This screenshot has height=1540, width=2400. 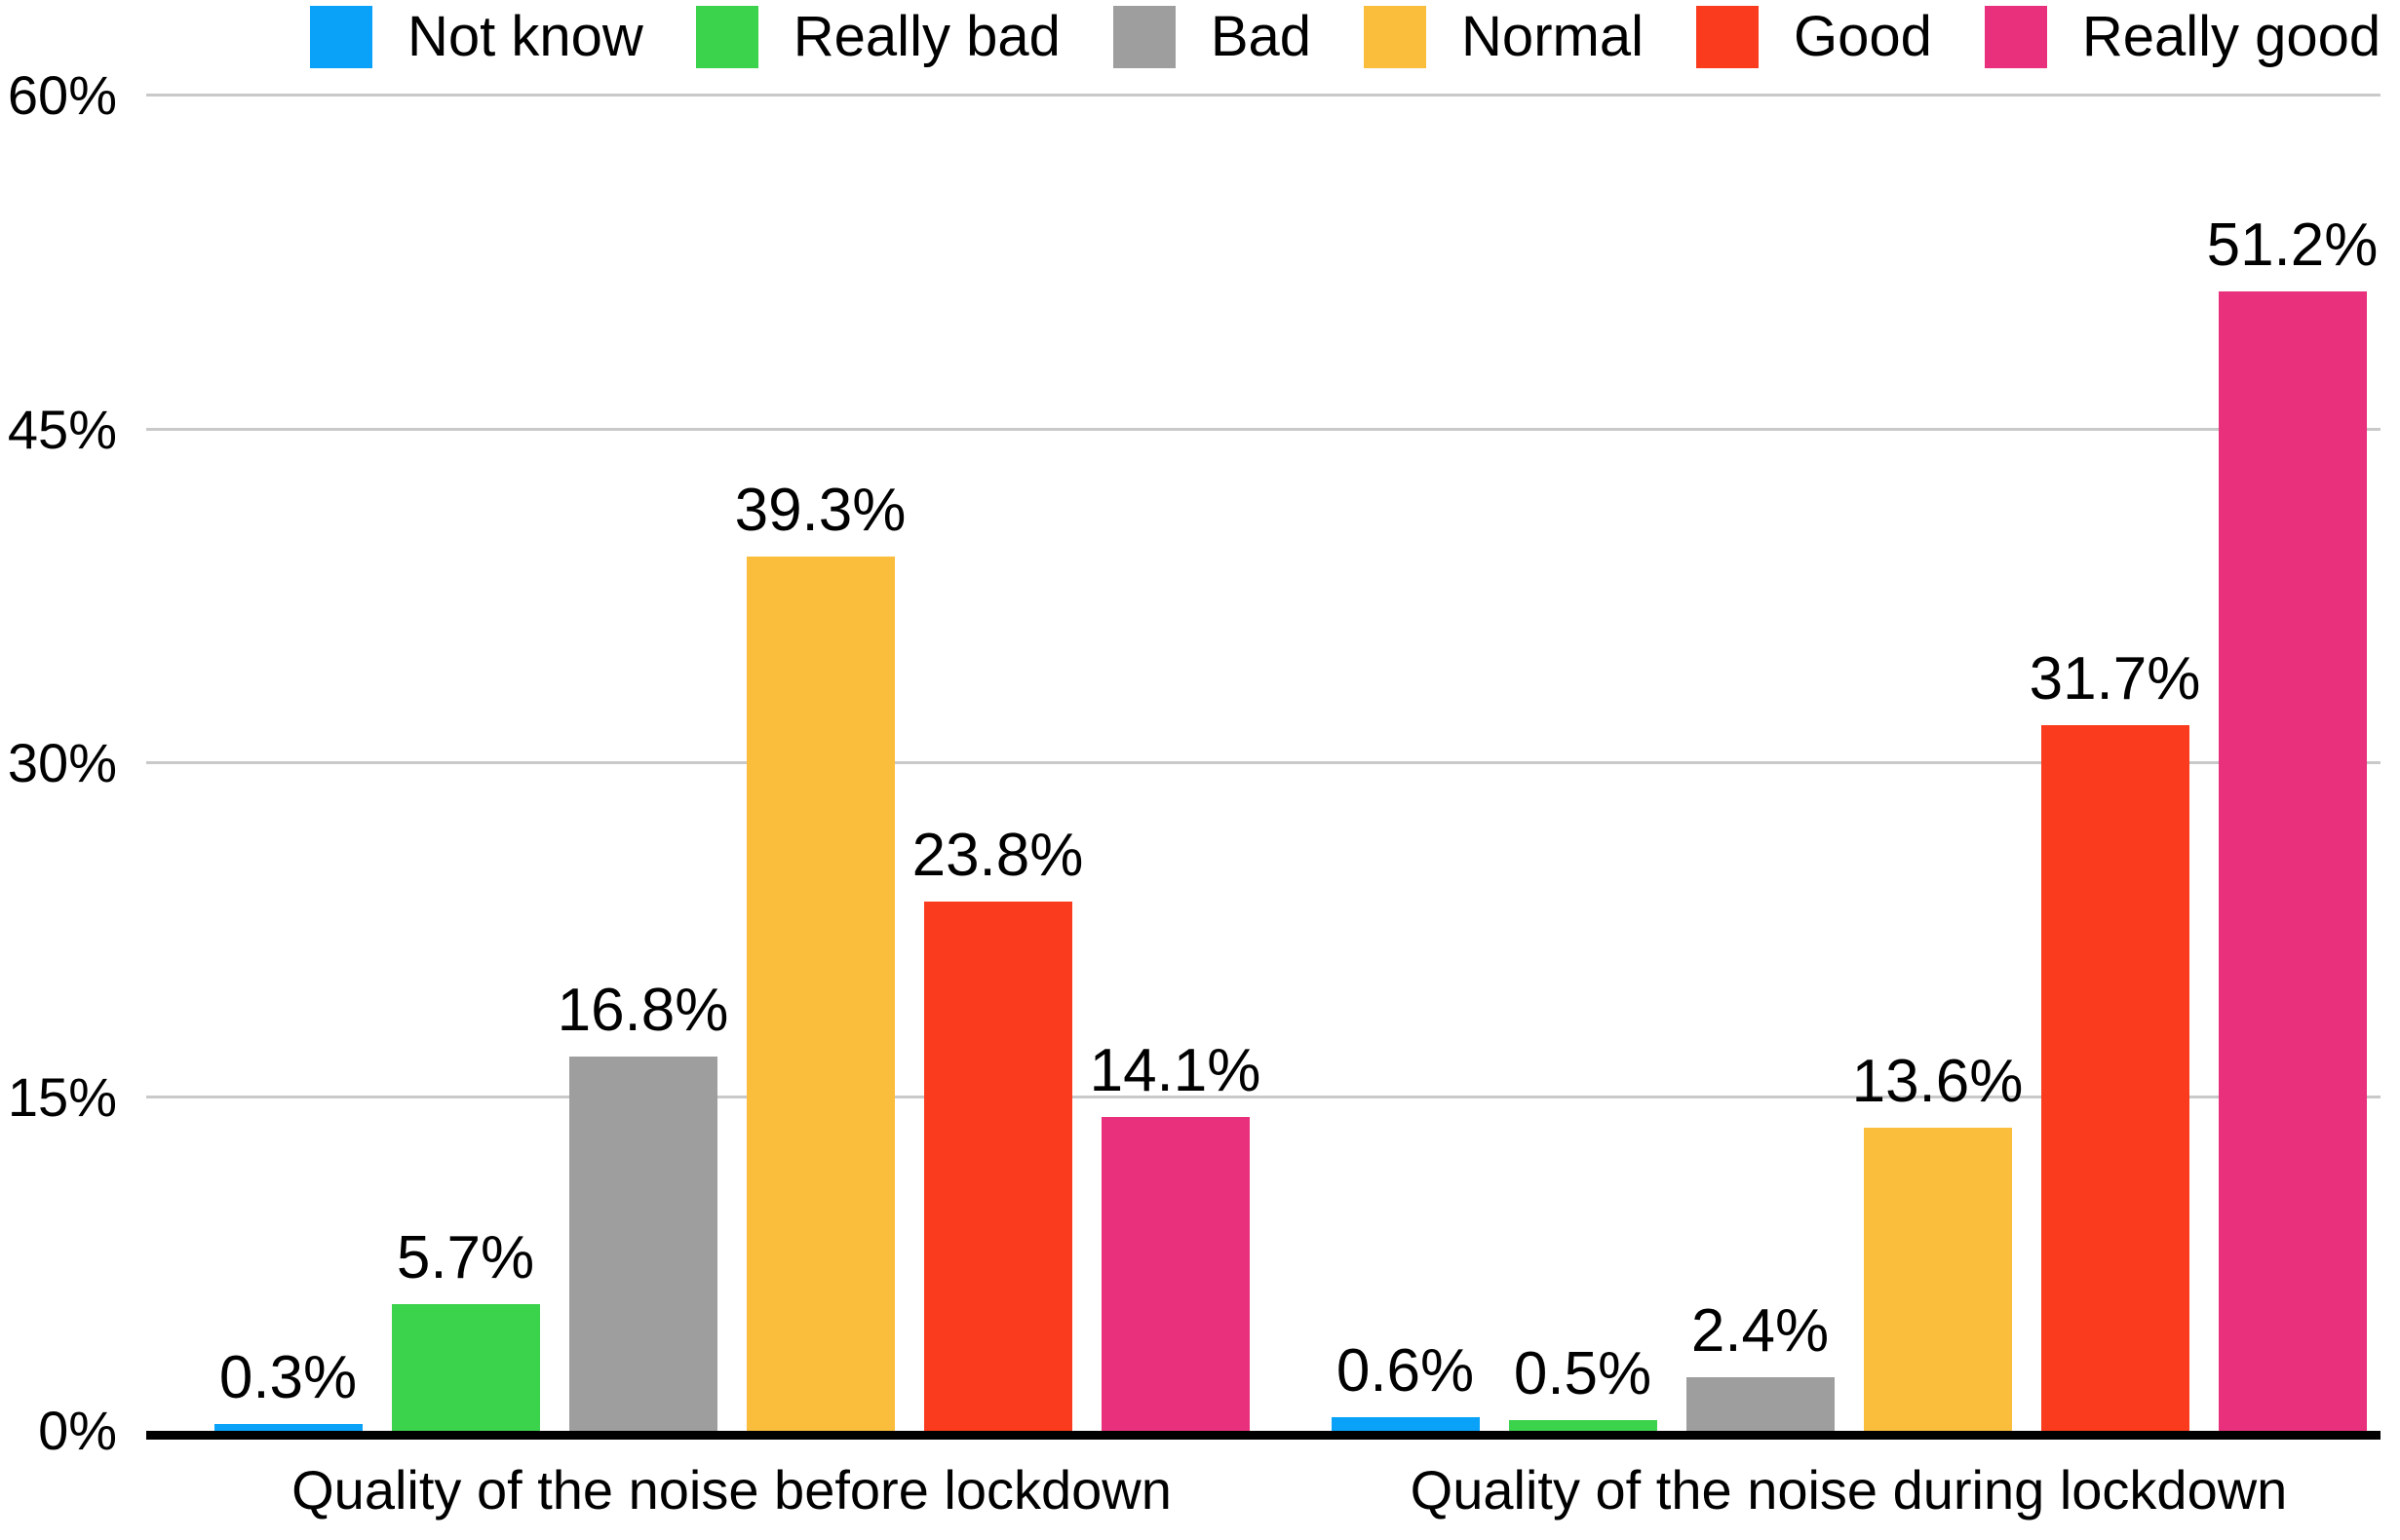 I want to click on y-axis-tick-label: 0%, so click(x=77, y=1430).